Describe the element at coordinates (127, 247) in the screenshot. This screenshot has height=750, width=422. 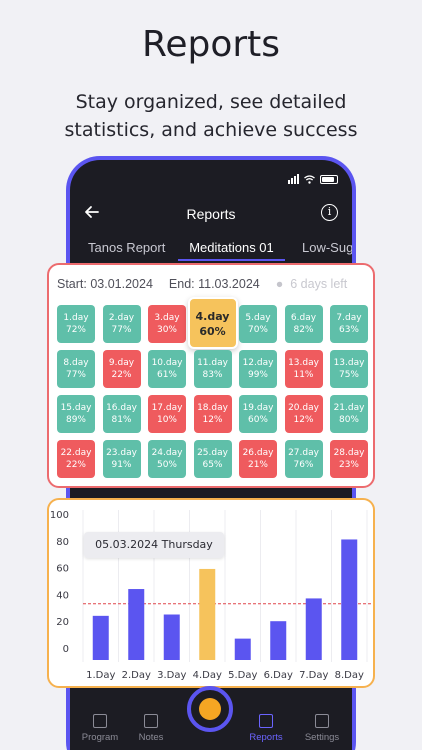
I see `tab-tanos-report: Tanos Report` at that location.